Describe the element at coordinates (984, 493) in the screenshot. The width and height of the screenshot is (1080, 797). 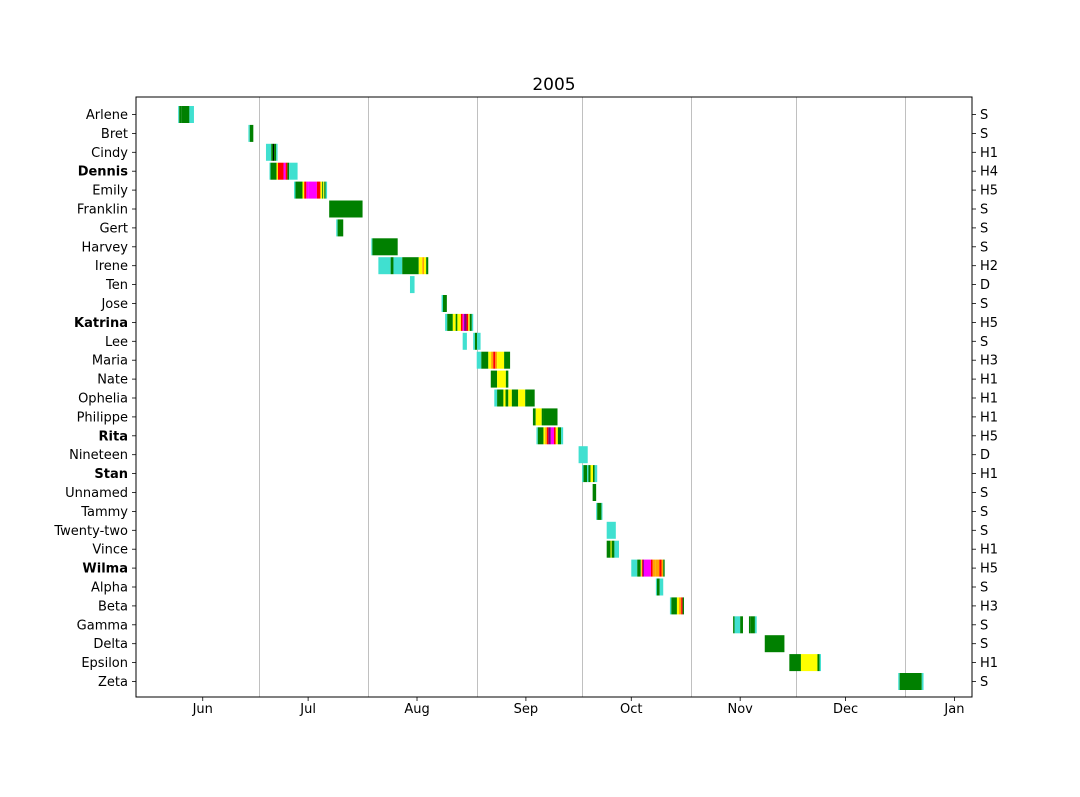
I see `storm-category-unnamed: S` at that location.